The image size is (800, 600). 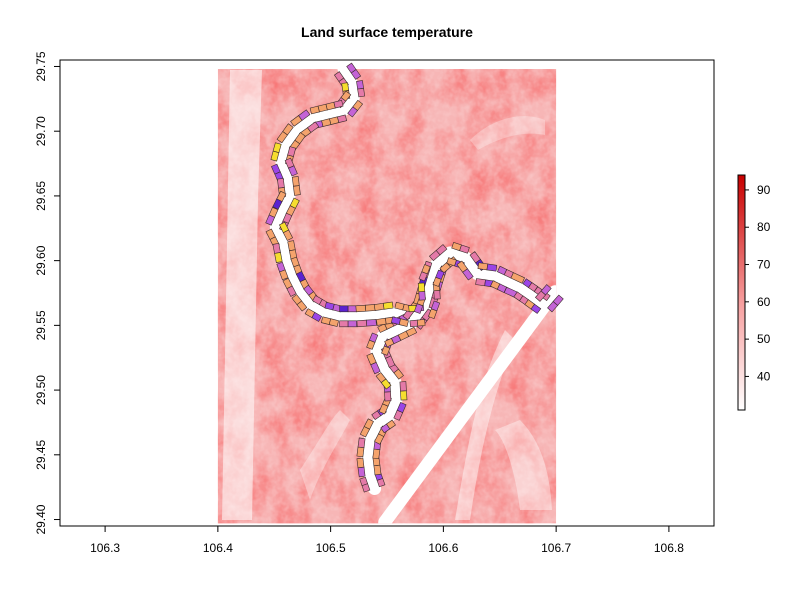 What do you see at coordinates (387, 32) in the screenshot?
I see `chart-title: Land surface temperature` at bounding box center [387, 32].